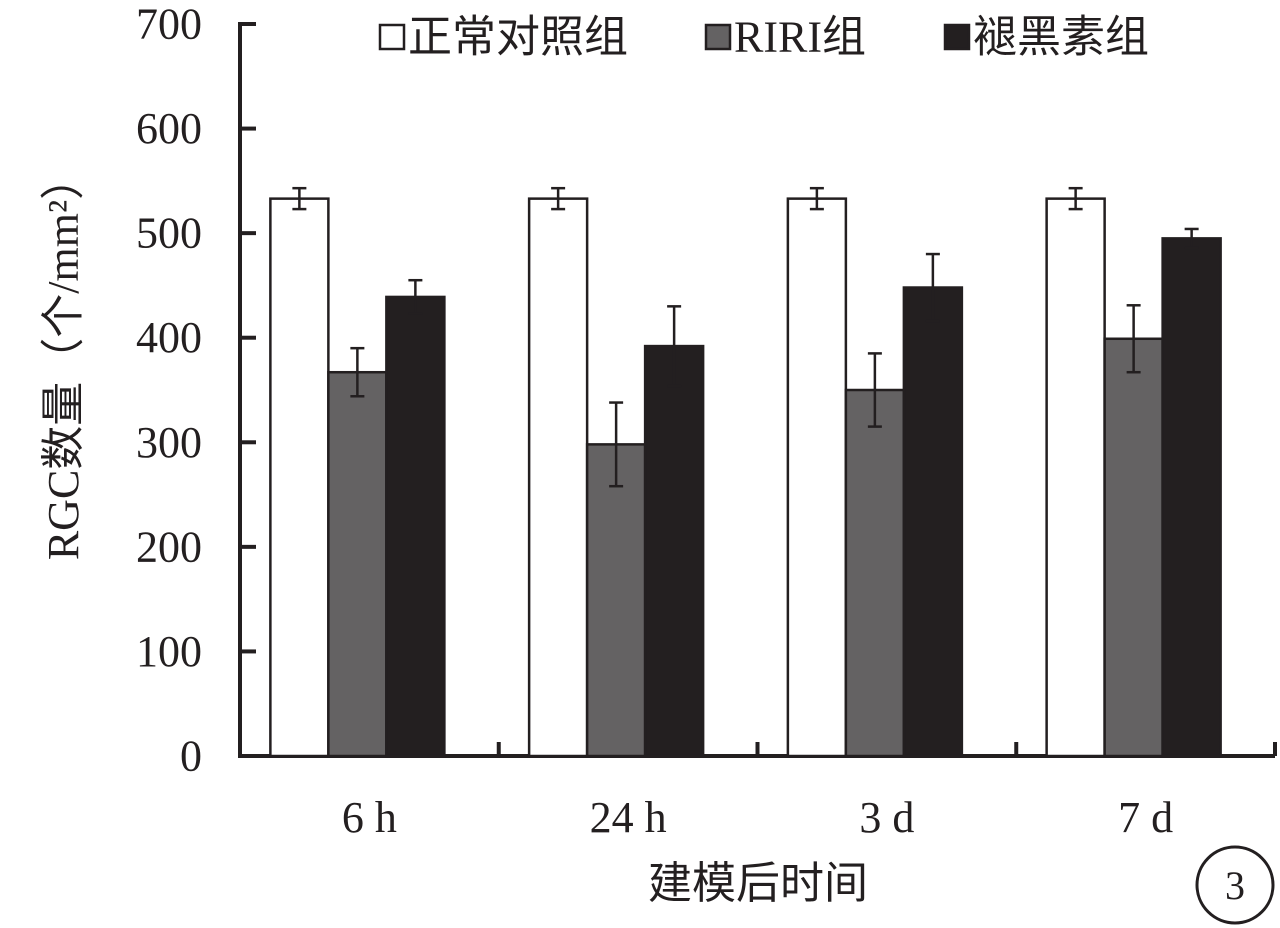 The width and height of the screenshot is (1280, 928). I want to click on y-tick-label: 700, so click(169, 24).